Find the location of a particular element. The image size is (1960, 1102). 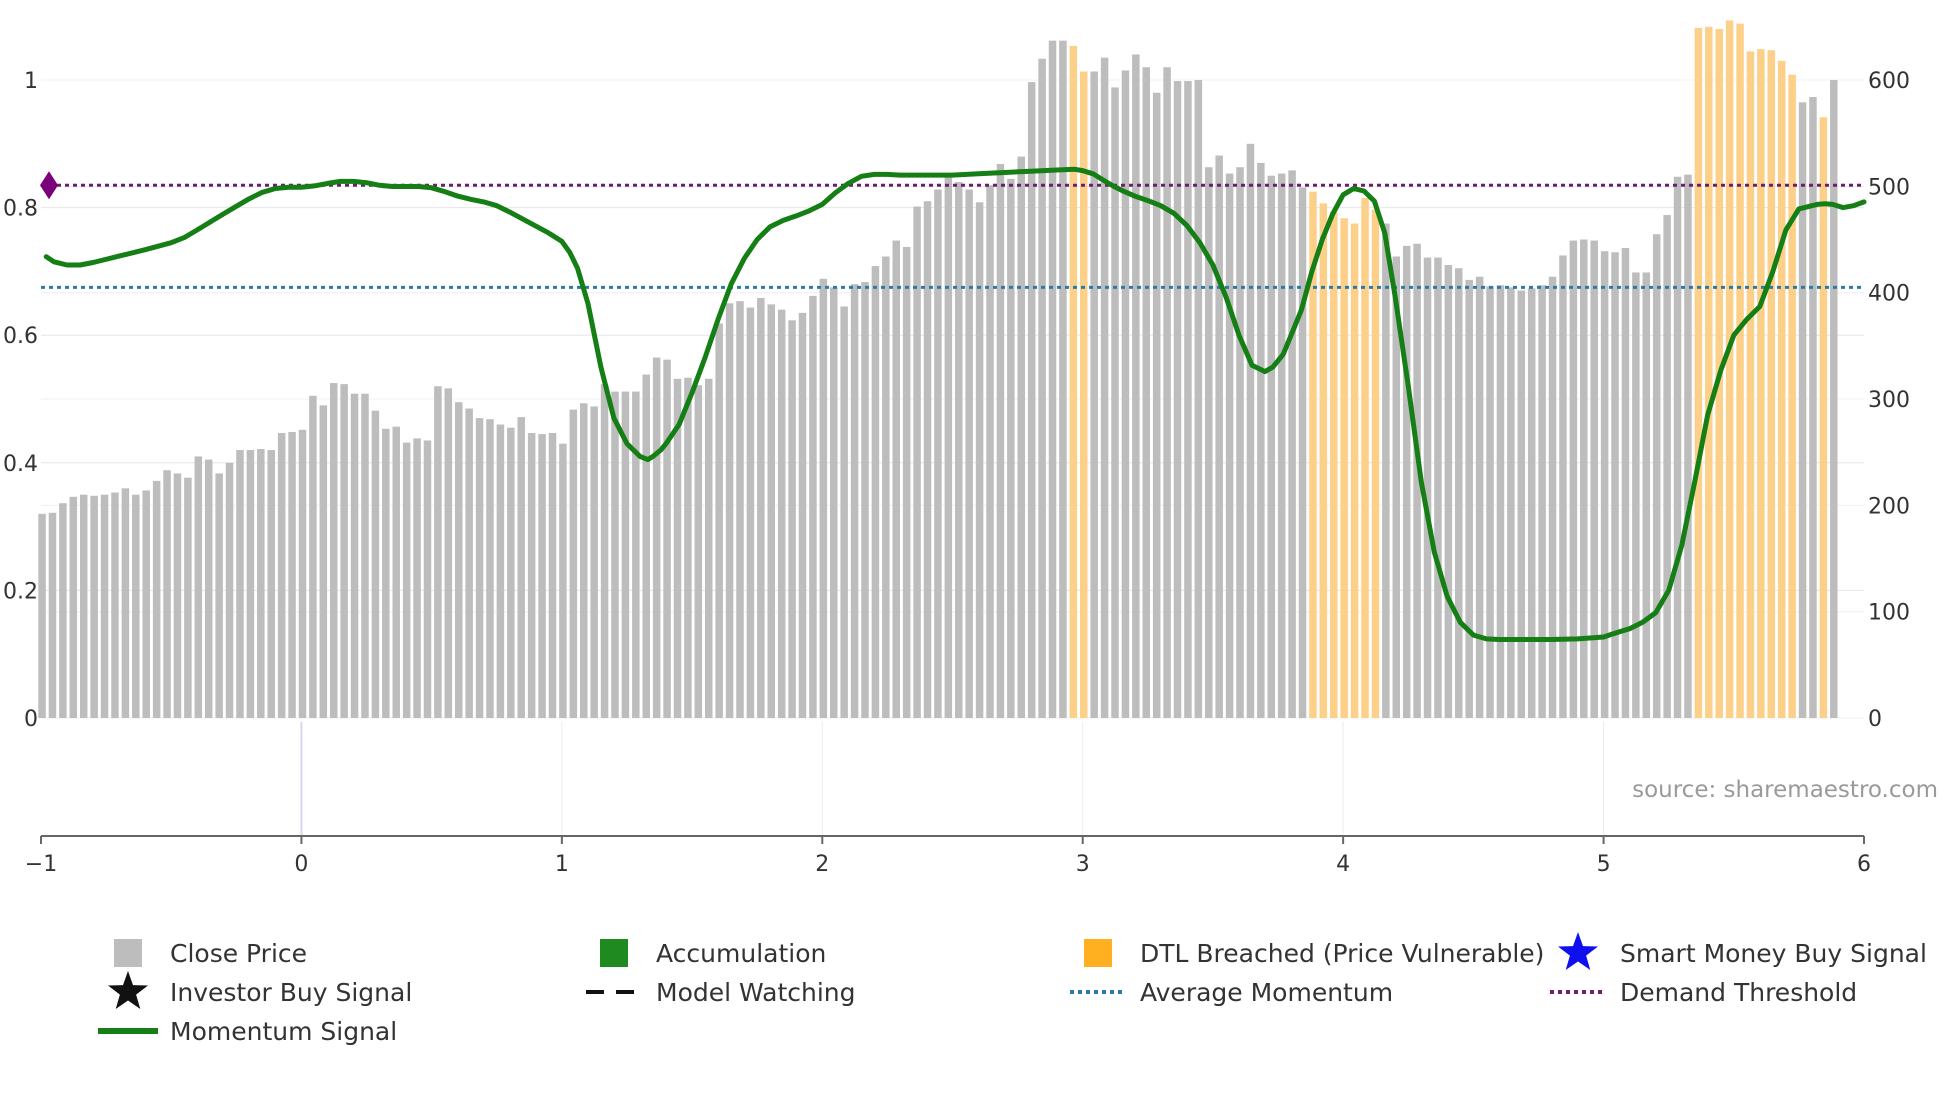

average-momentum-label: Average Momentum is located at coordinates (1266, 992).